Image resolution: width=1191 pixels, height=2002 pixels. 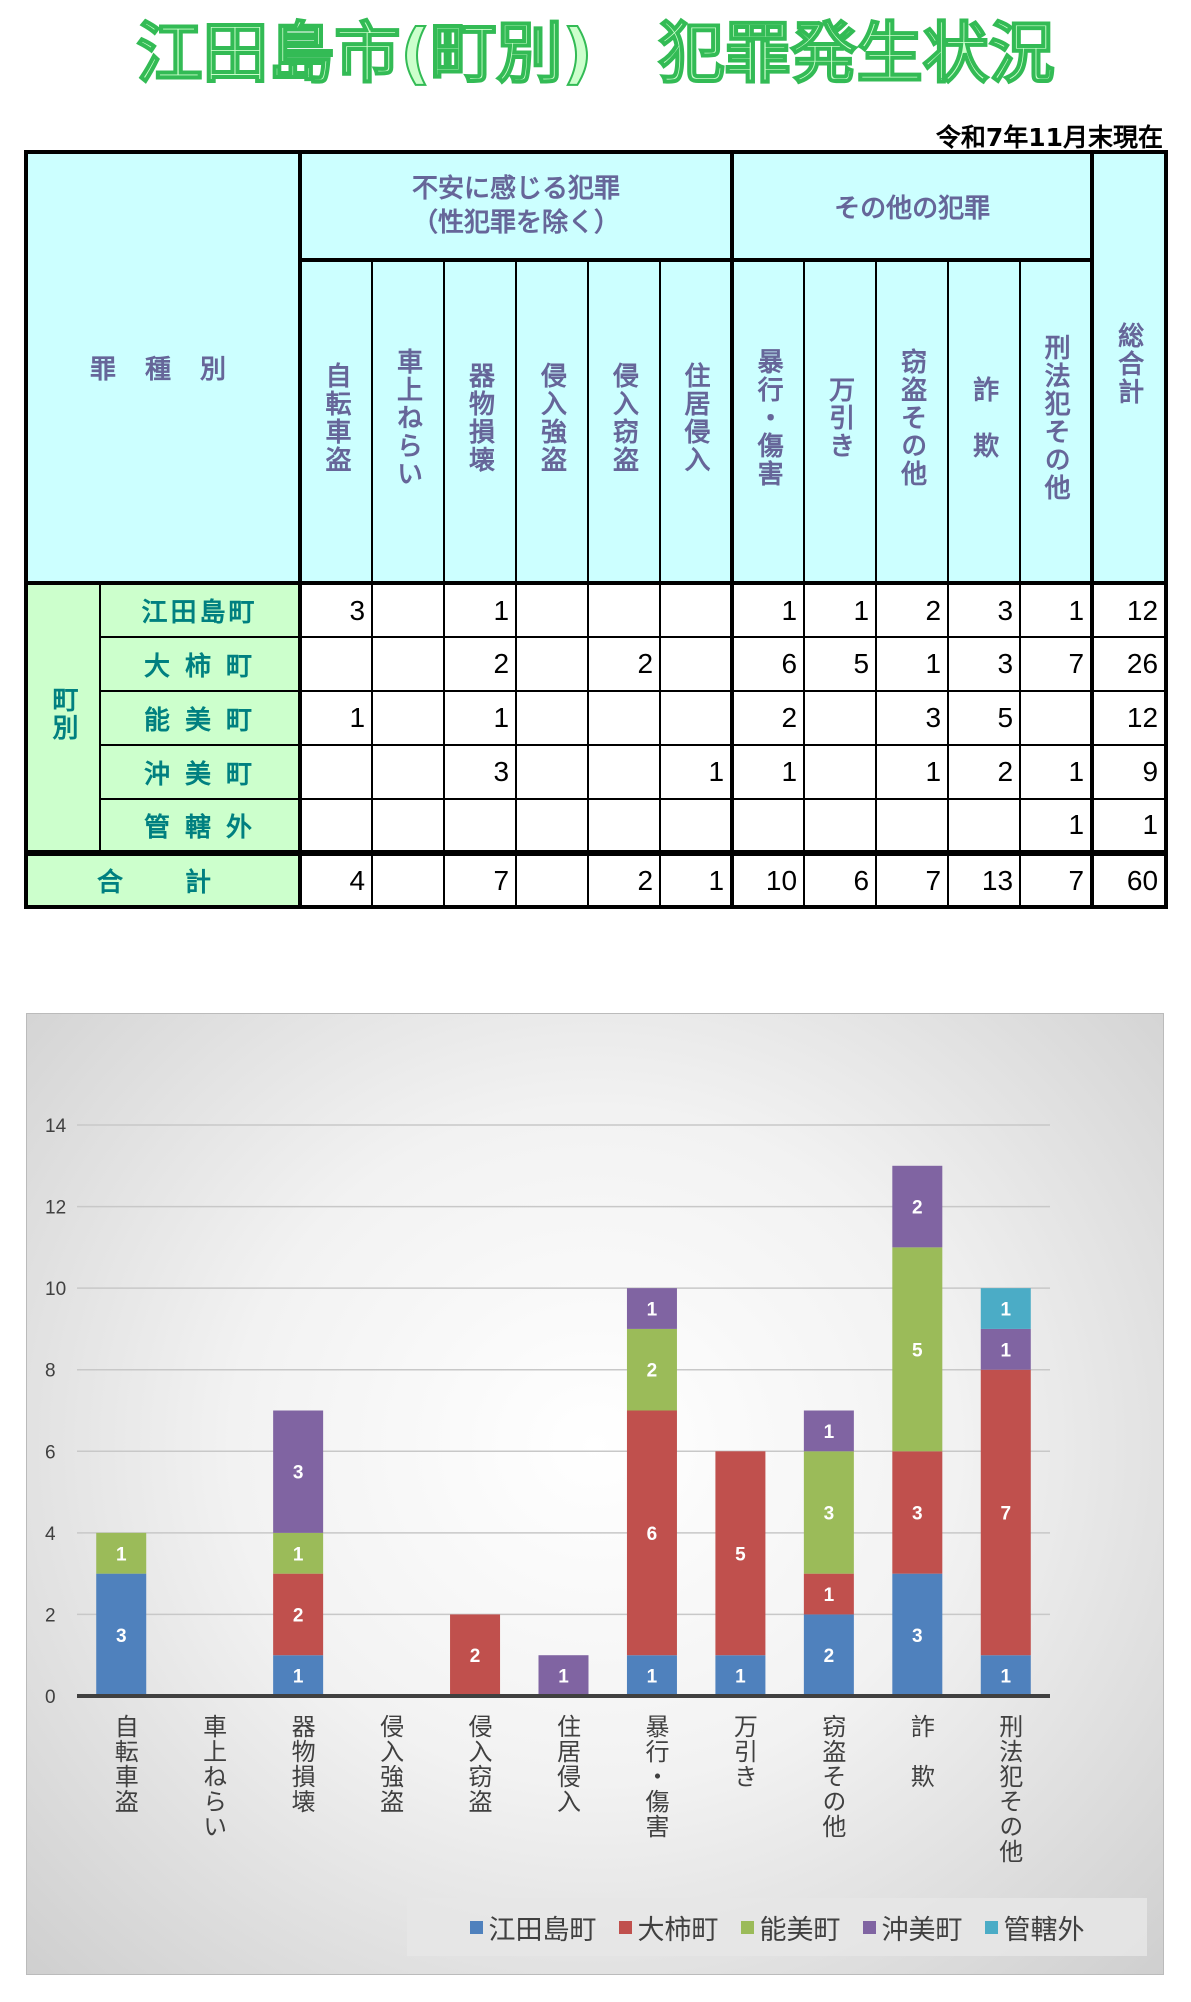 I want to click on y-tick-label: 10, so click(x=55, y=1289).